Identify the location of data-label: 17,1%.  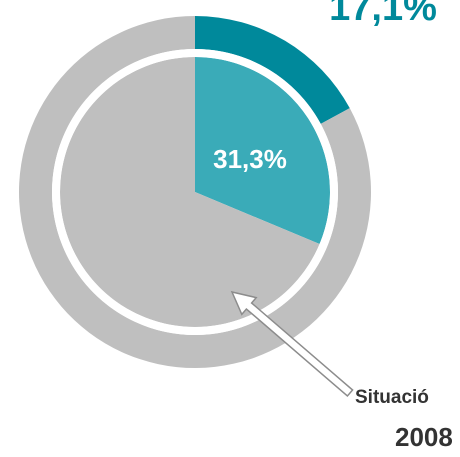
(383, 14).